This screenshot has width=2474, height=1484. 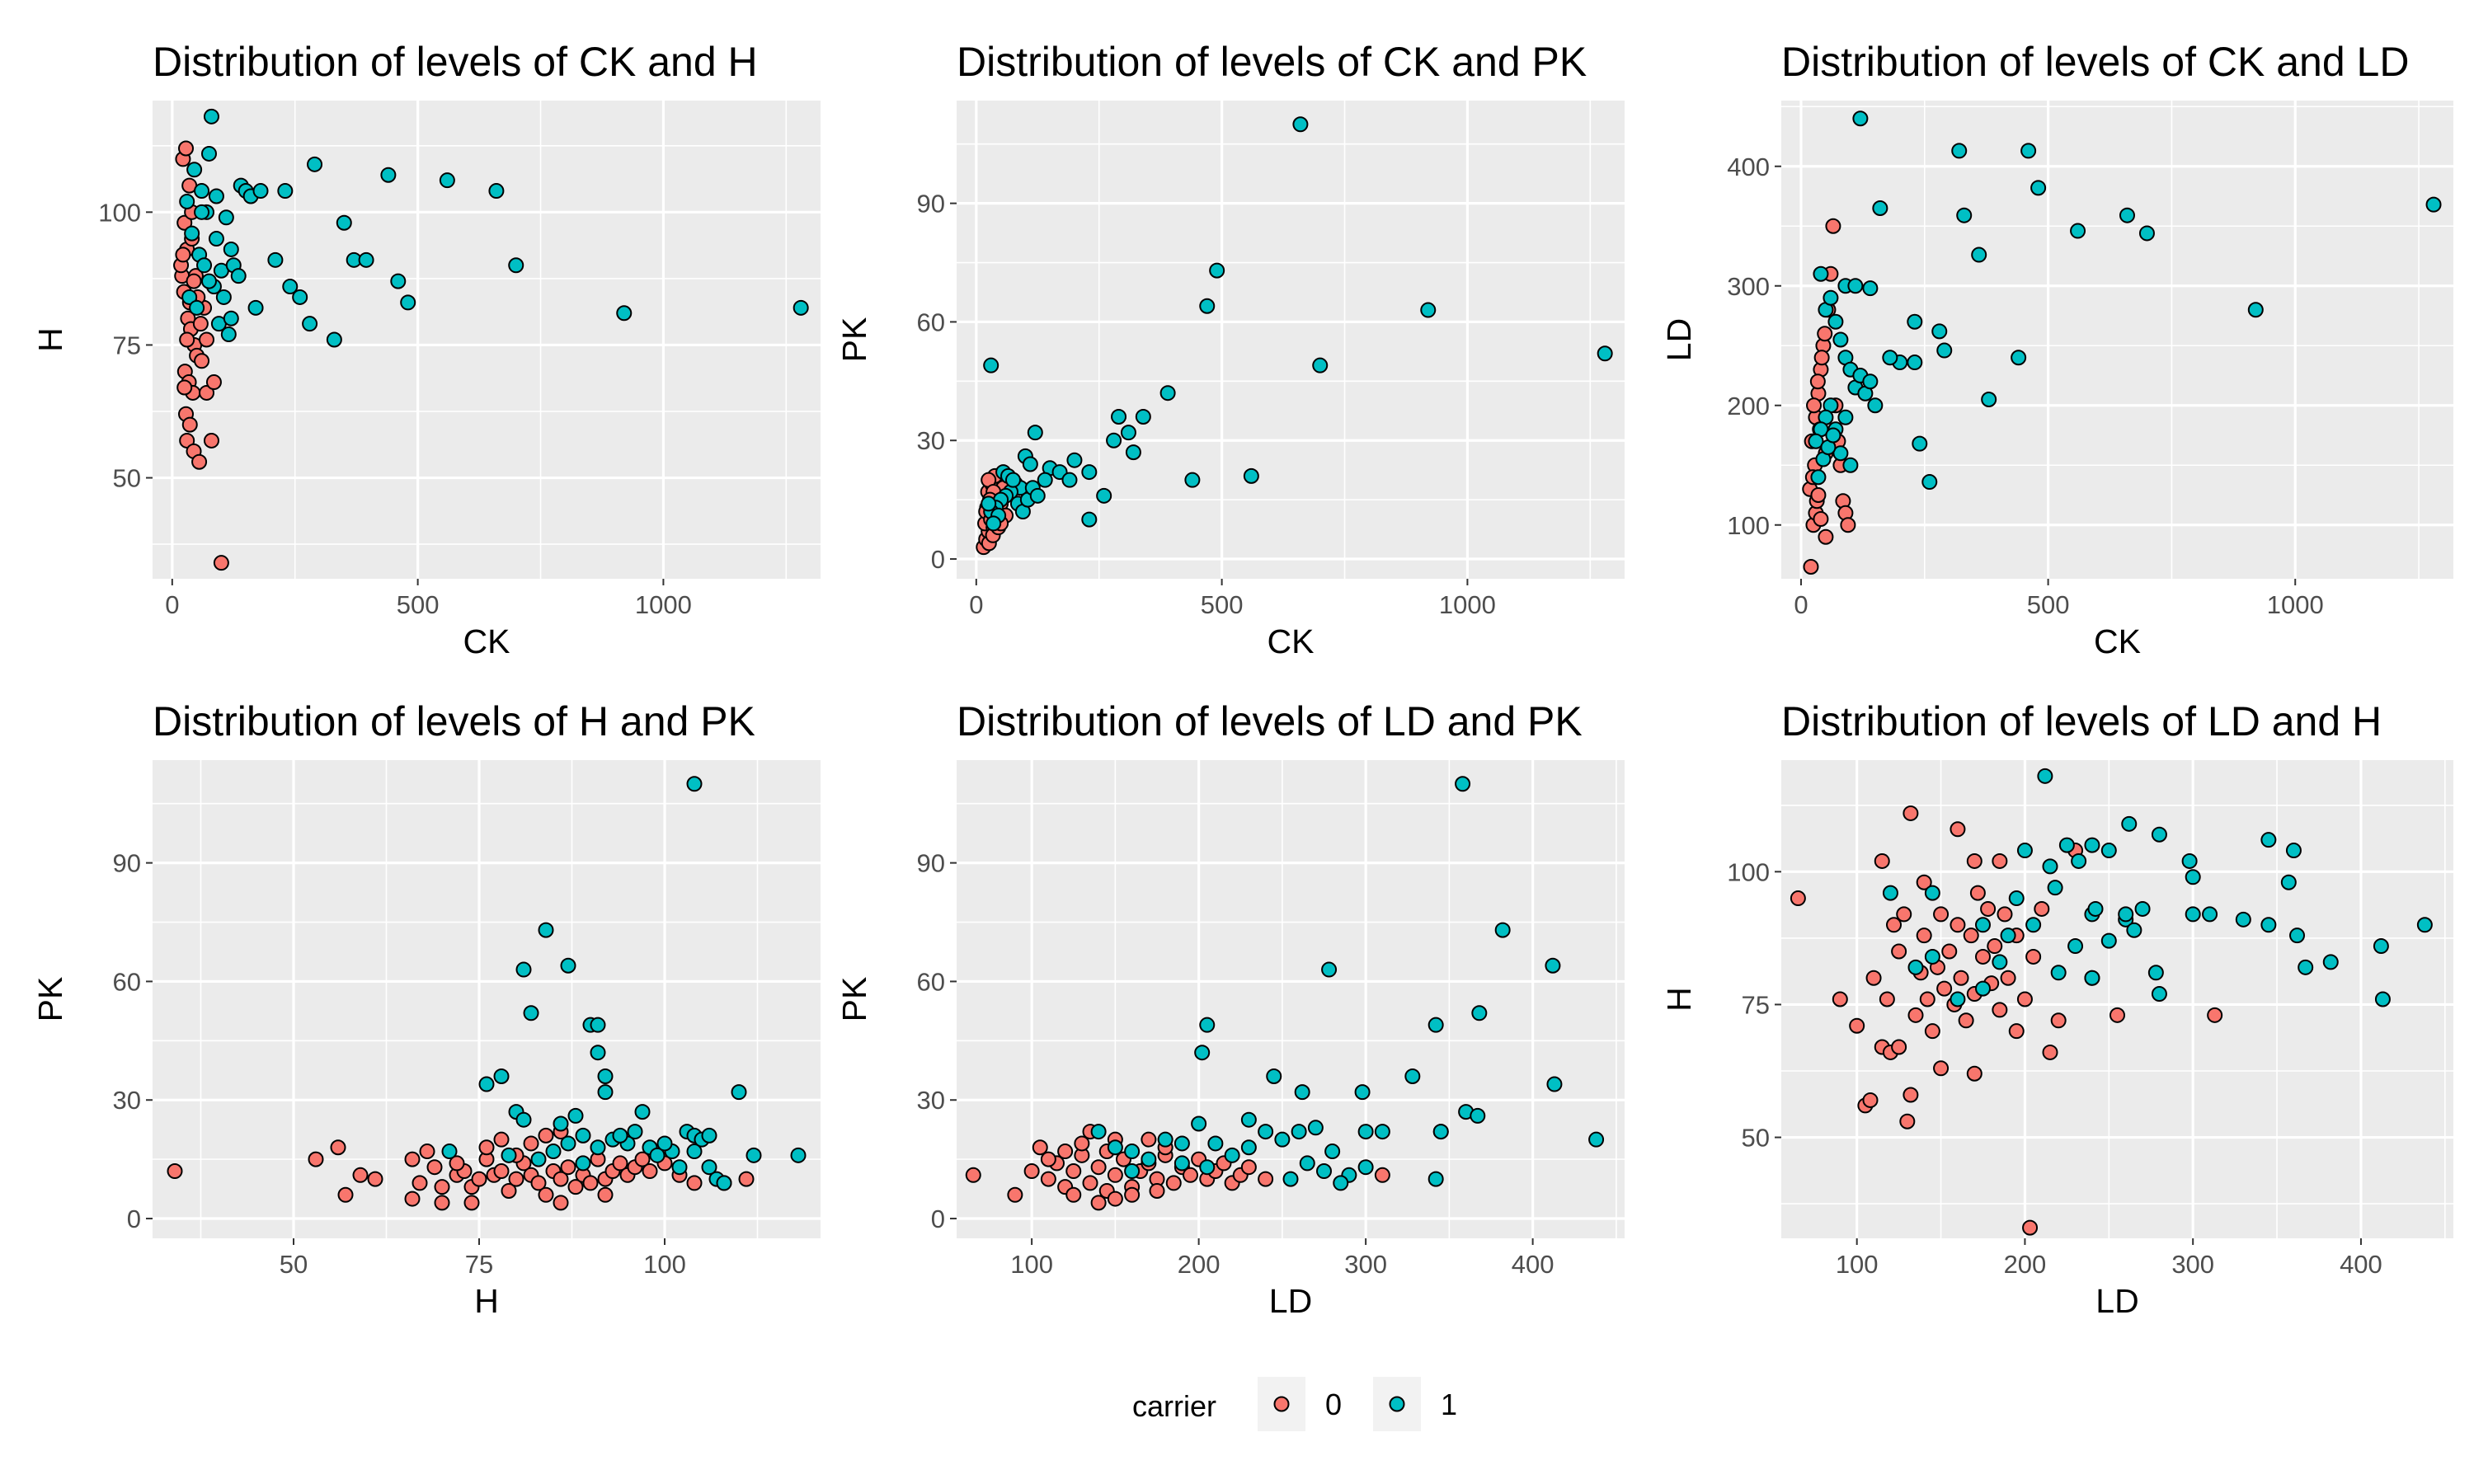 What do you see at coordinates (1174, 1406) in the screenshot?
I see `legend-title: carrier` at bounding box center [1174, 1406].